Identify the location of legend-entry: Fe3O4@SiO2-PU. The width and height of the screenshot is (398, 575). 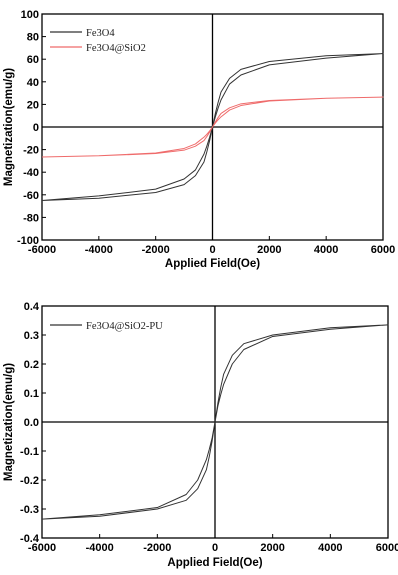
(124, 326).